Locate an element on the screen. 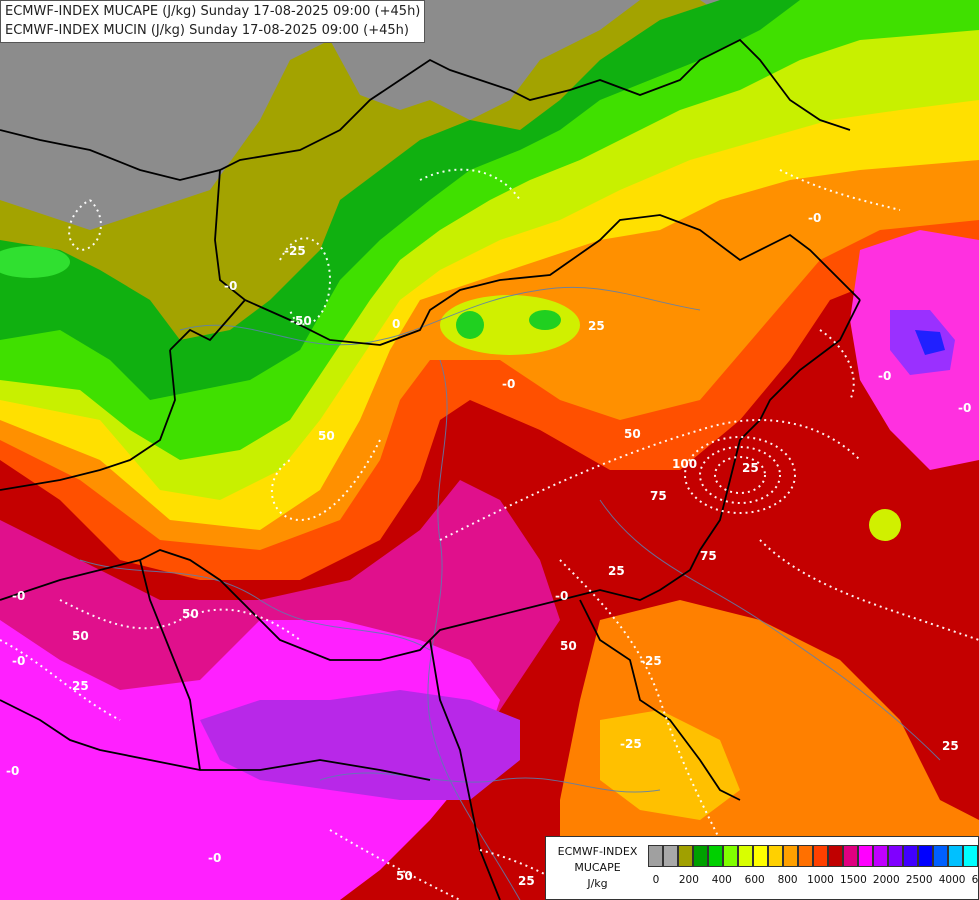 This screenshot has height=900, width=979. legend-swatches is located at coordinates (813, 856).